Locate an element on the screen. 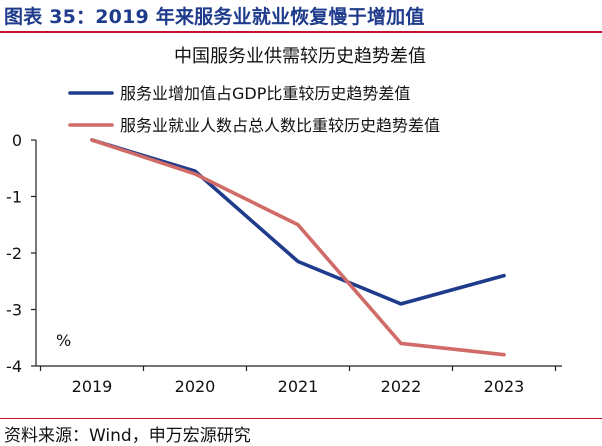  y-tick-label: -1 is located at coordinates (14, 197).